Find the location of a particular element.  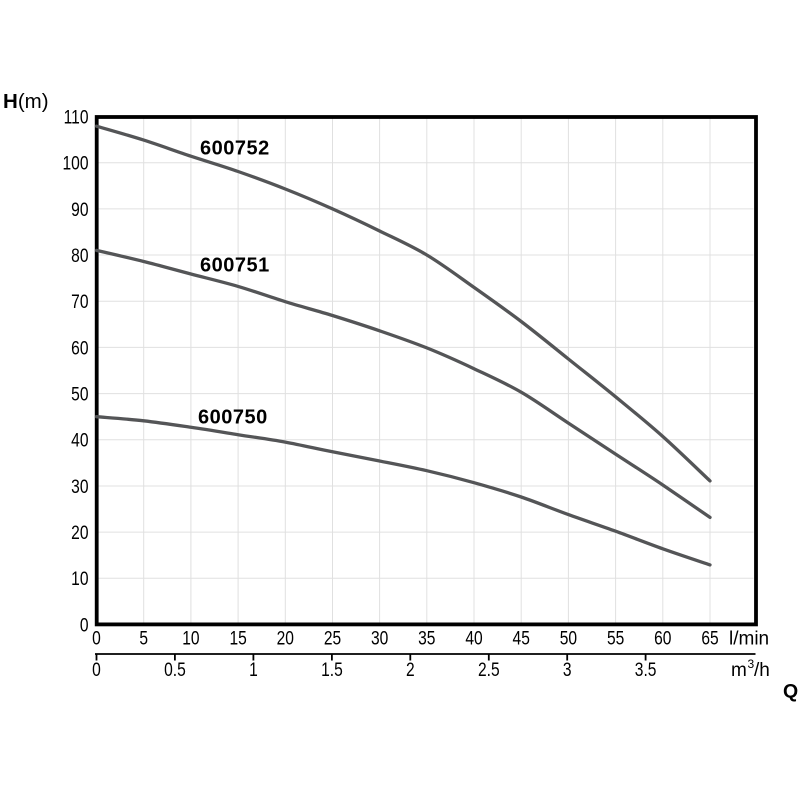

svg-text: 25 is located at coordinates (332, 638).